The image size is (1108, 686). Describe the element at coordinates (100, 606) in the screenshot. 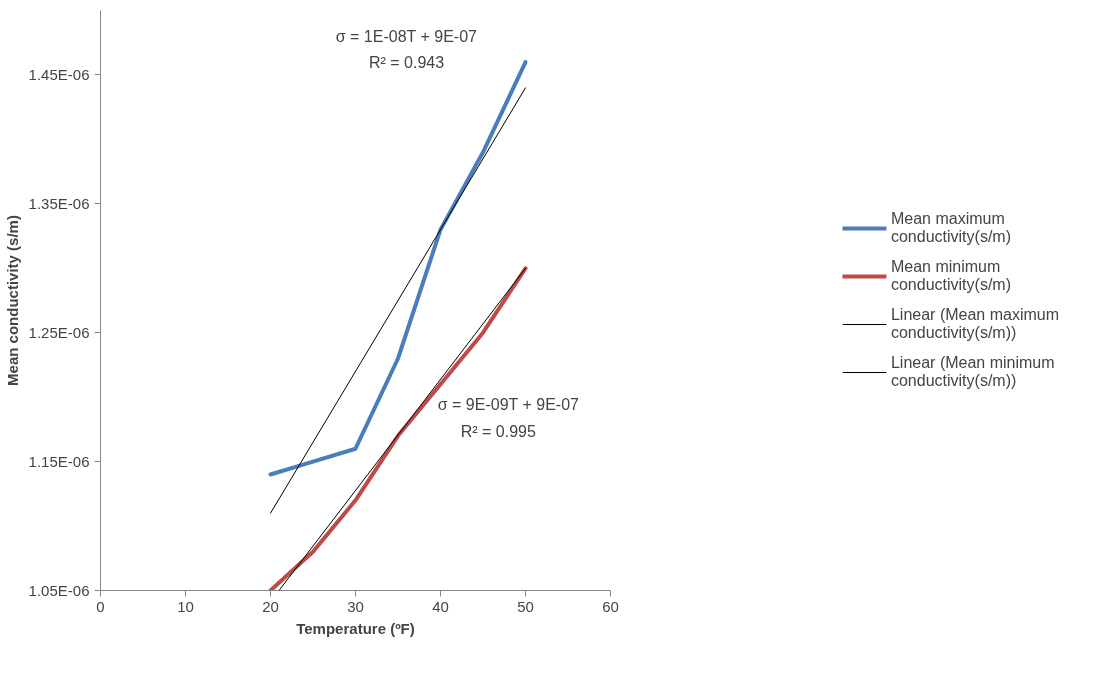

I see `x-tick-label: 0` at that location.